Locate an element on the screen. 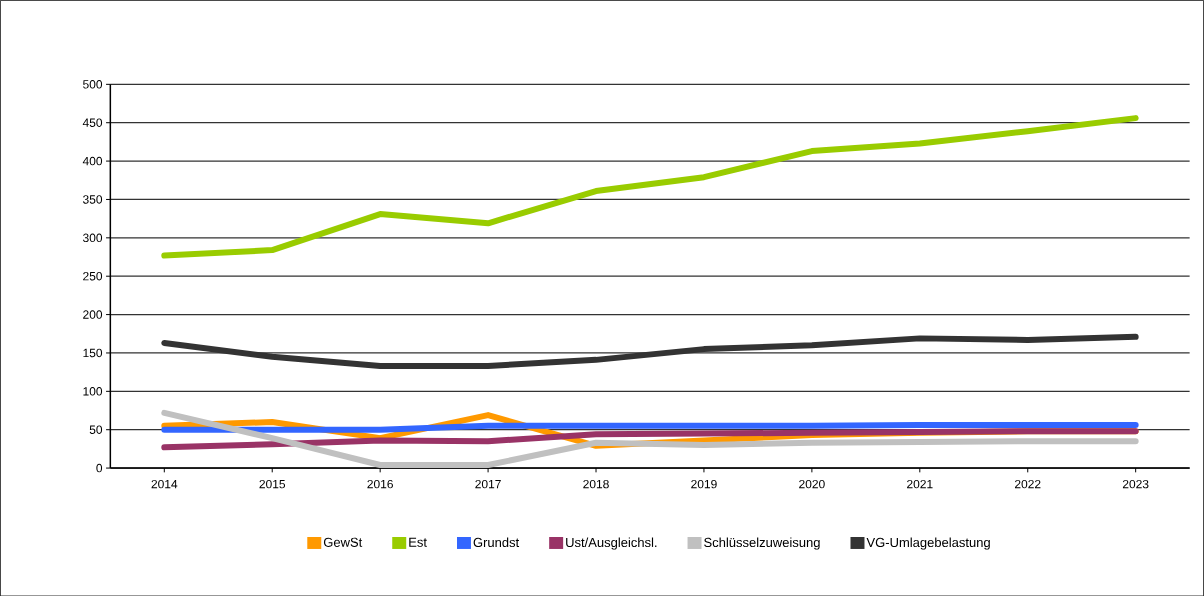  x-tick-label: 2023 is located at coordinates (1135, 484).